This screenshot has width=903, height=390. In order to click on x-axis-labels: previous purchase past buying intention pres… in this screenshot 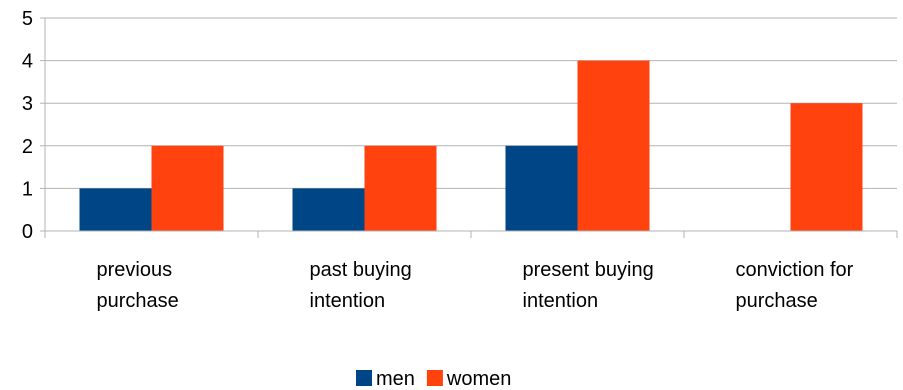, I will do `click(475, 285)`.